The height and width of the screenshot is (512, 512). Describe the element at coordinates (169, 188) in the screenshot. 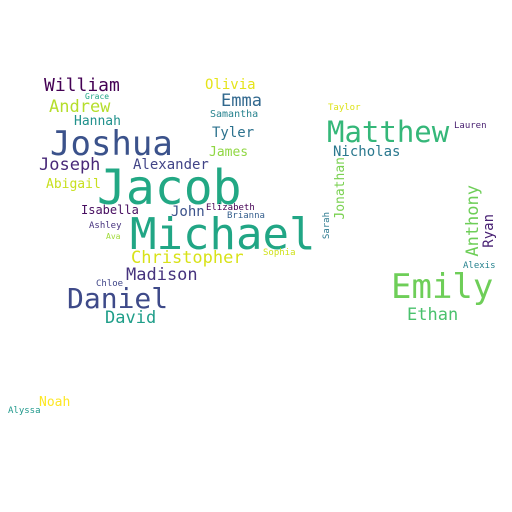

I see `word-jacob: Jacob` at that location.